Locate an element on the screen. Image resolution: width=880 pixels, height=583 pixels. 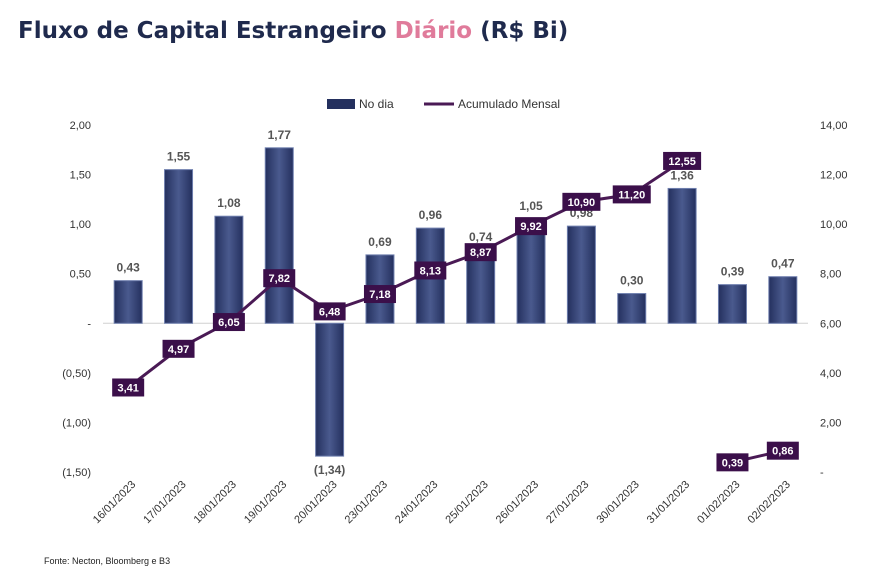
x-axis-tick-label: 26/01/2023 is located at coordinates (517, 502).